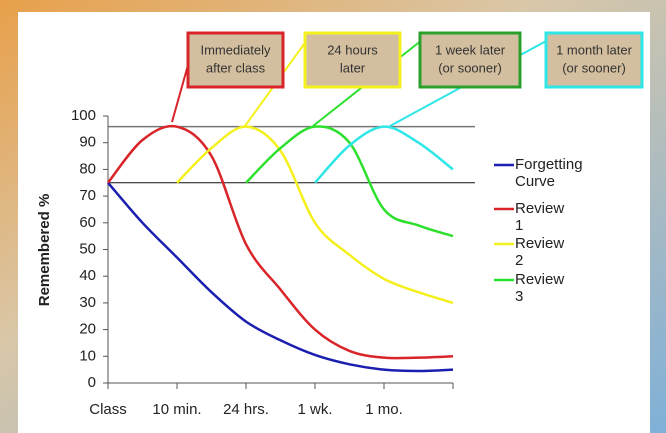 Image resolution: width=666 pixels, height=433 pixels. What do you see at coordinates (44, 250) in the screenshot?
I see `y-axis-label: Remembered %` at bounding box center [44, 250].